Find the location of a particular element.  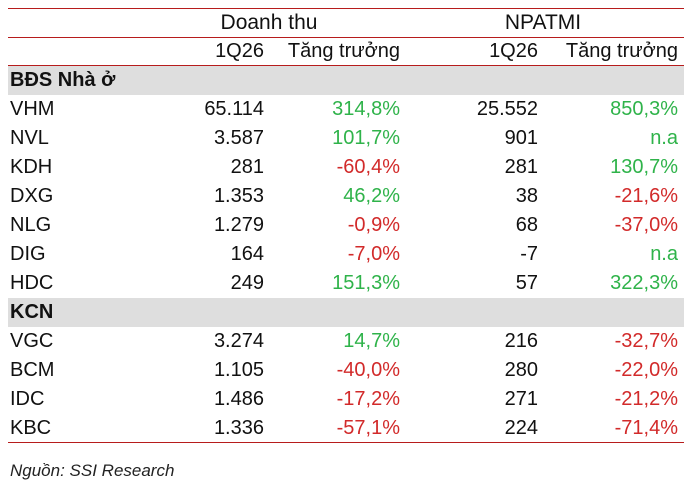

npatmi-cell: 68 is located at coordinates (526, 225).